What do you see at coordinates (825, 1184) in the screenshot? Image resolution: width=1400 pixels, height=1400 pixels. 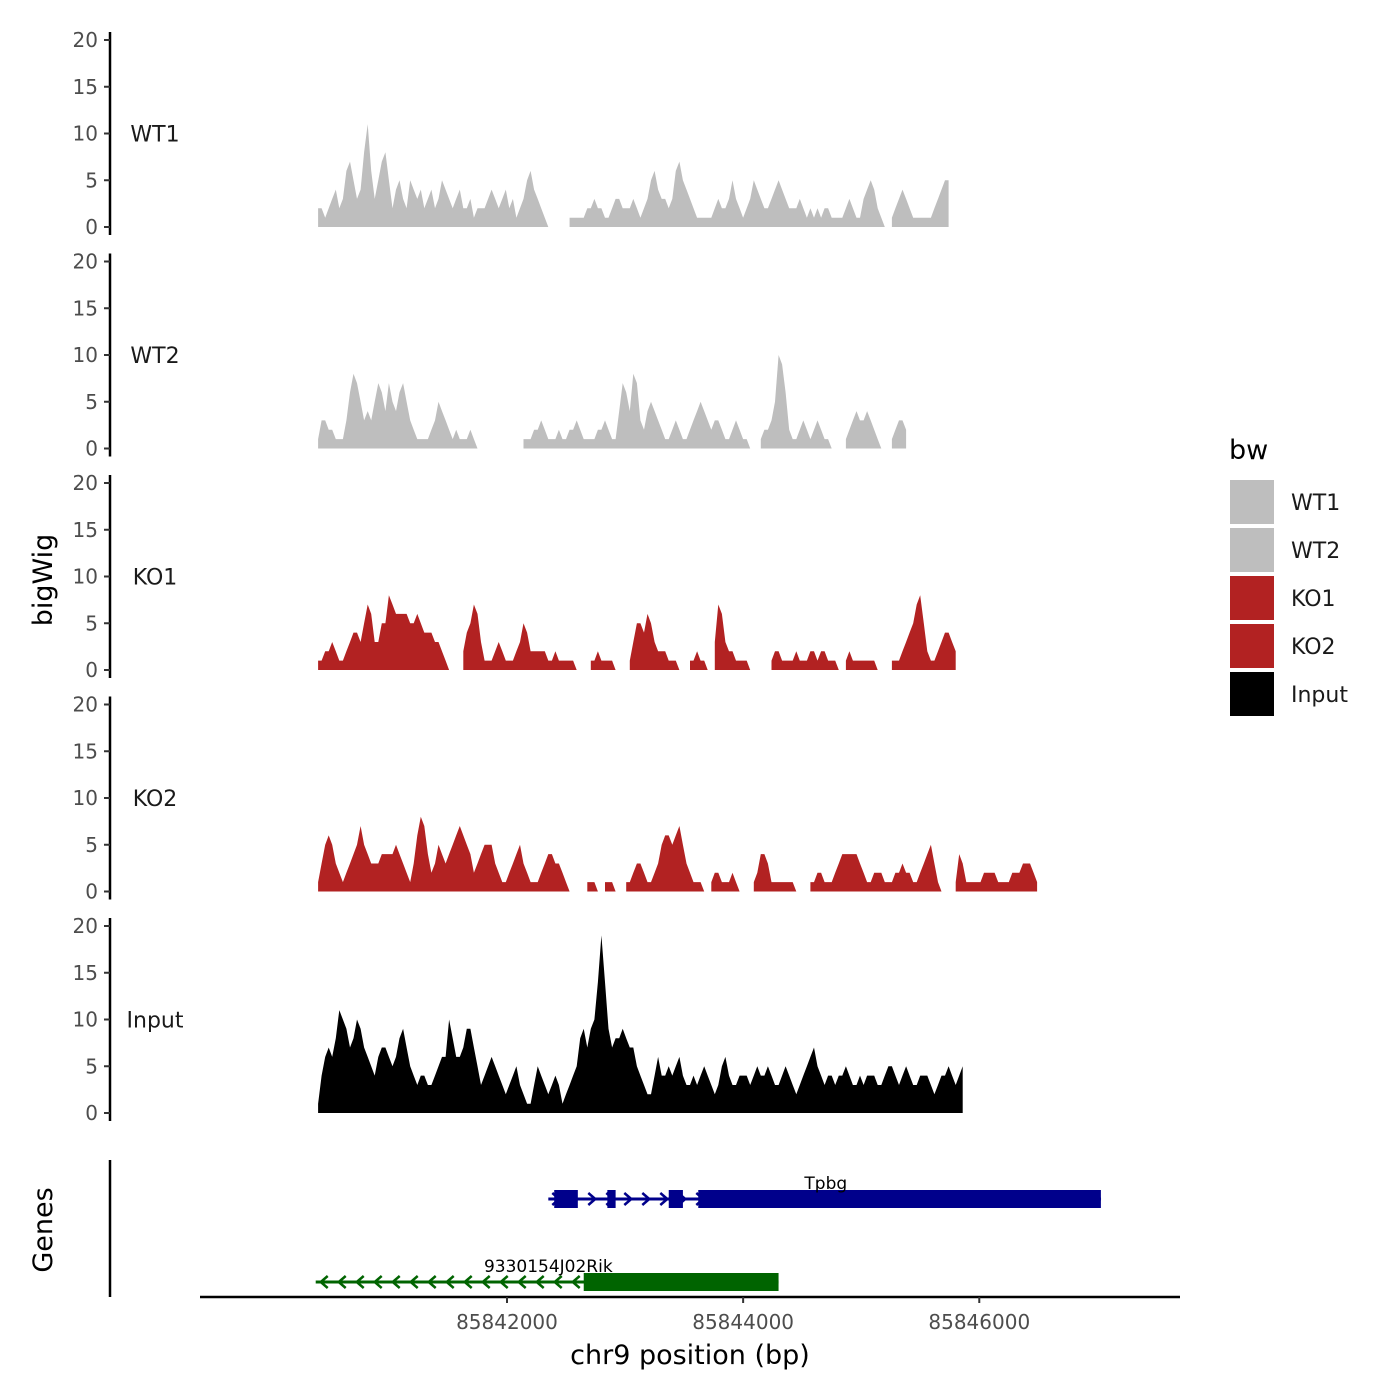 I see `gene-name-label: Tpbg` at bounding box center [825, 1184].